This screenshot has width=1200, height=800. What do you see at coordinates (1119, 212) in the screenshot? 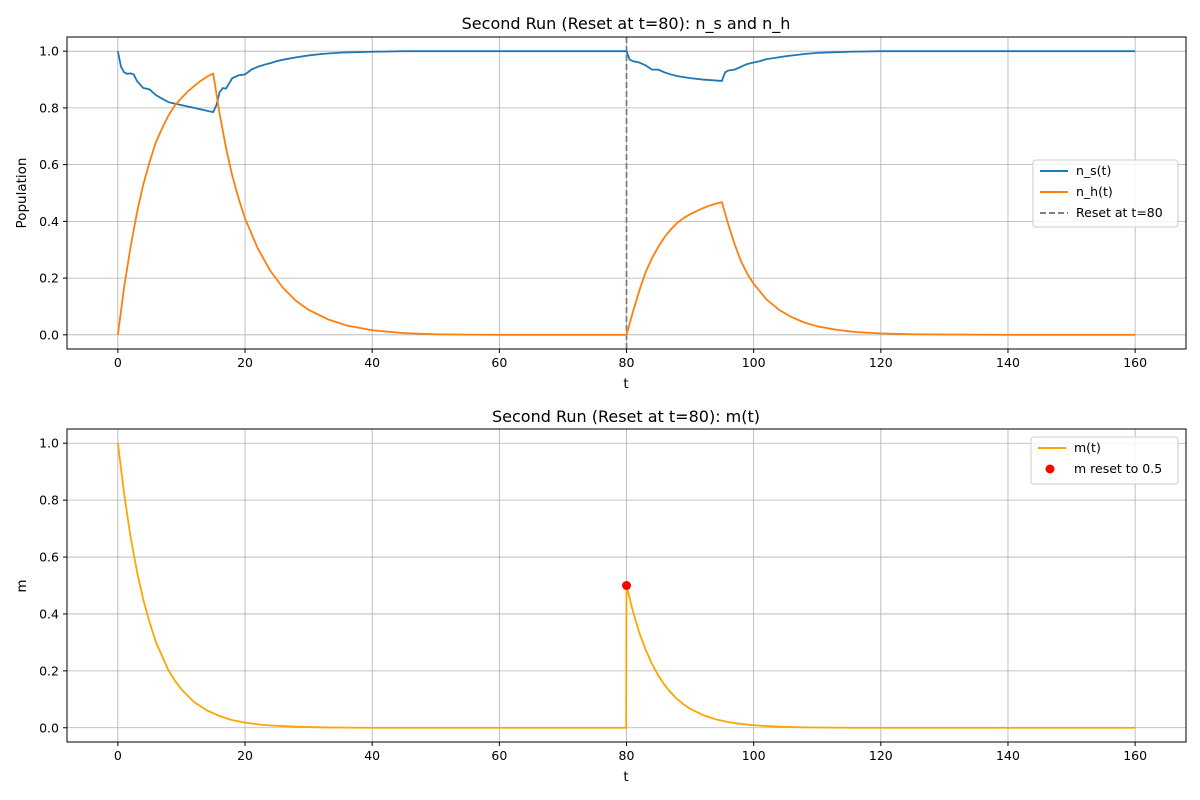
I see `legend-label-reset: Reset at t=80` at bounding box center [1119, 212].